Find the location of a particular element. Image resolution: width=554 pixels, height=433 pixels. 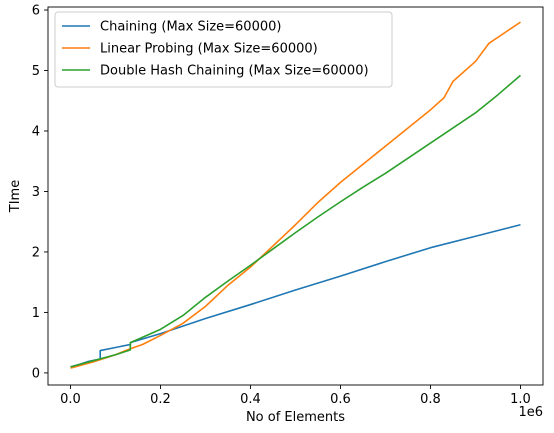

y-axis-ticks: 0 1 2 3 4 5 6 is located at coordinates (40, 192).